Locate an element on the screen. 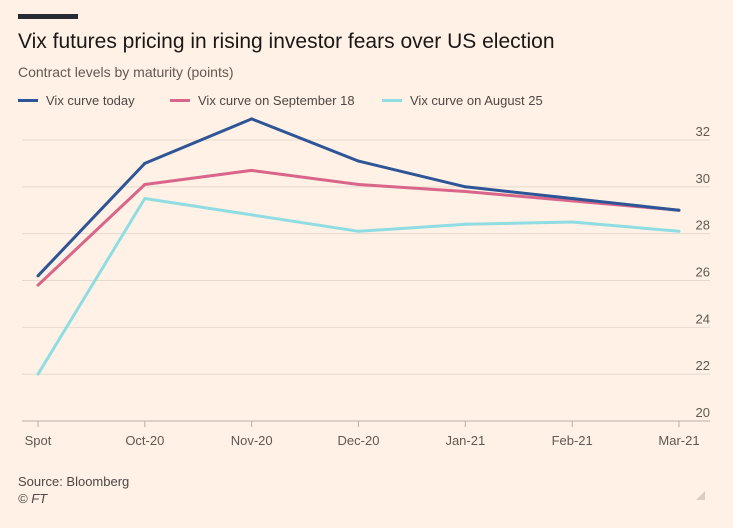 This screenshot has height=528, width=733. ft-credit: © FT is located at coordinates (33, 498).